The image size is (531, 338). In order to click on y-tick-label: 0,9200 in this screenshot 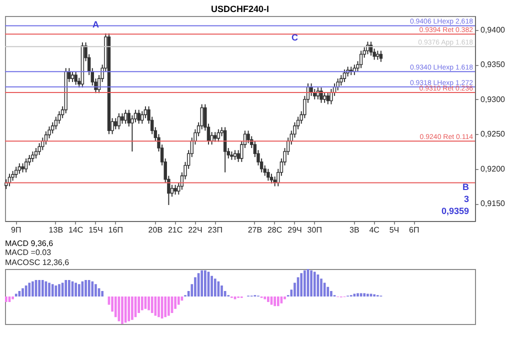, I will do `click(493, 169)`.